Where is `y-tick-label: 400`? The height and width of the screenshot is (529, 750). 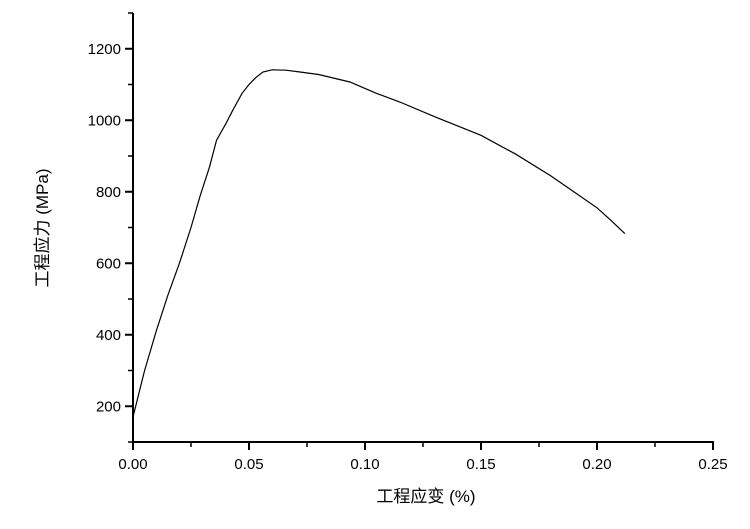 y-tick-label: 400 is located at coordinates (108, 335).